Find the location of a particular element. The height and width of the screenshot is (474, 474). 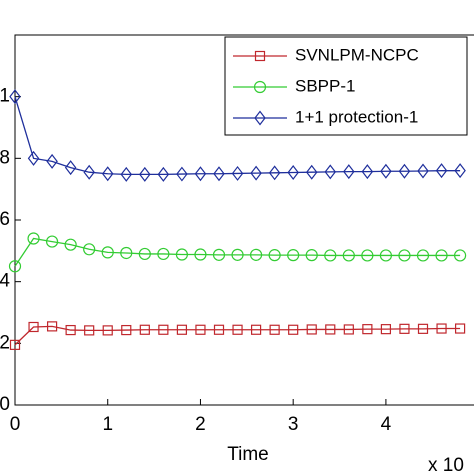

x-tick-label: 2 is located at coordinates (200, 424).